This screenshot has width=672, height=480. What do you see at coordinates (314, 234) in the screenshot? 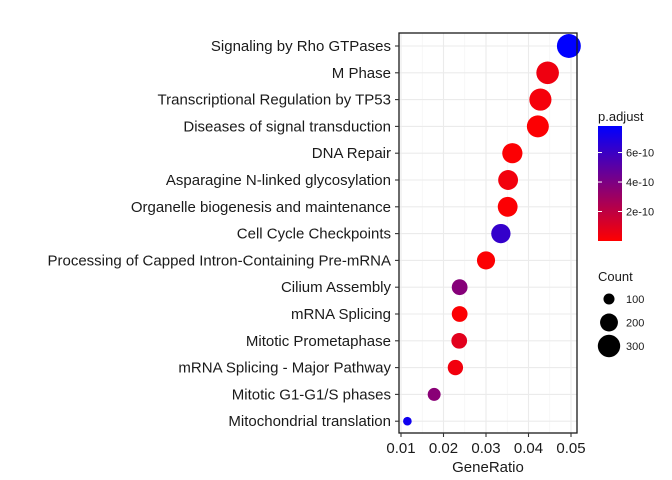
I see `category-label: Cell Cycle Checkpoints` at bounding box center [314, 234].